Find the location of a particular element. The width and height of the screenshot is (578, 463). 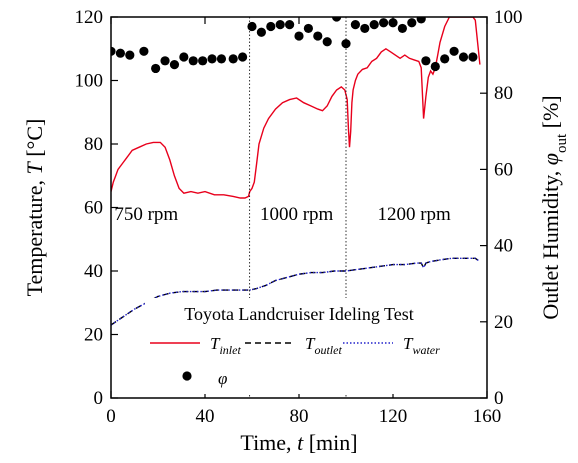

legend-sub: outlet is located at coordinates (328, 350).